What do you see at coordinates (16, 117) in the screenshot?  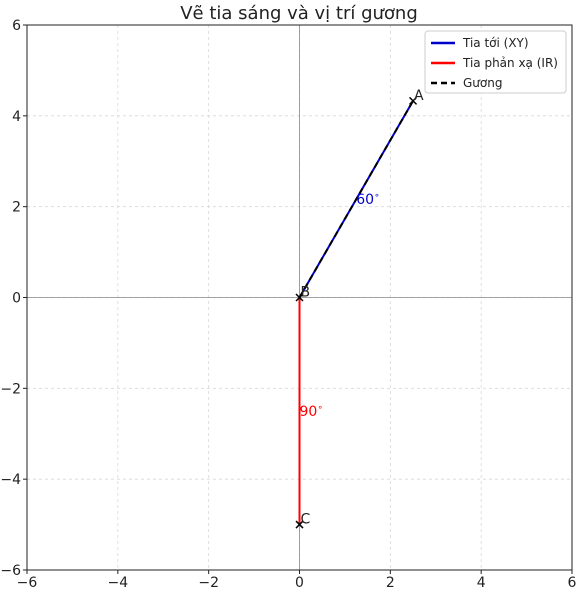 I see `y-tick-label: 4` at bounding box center [16, 117].